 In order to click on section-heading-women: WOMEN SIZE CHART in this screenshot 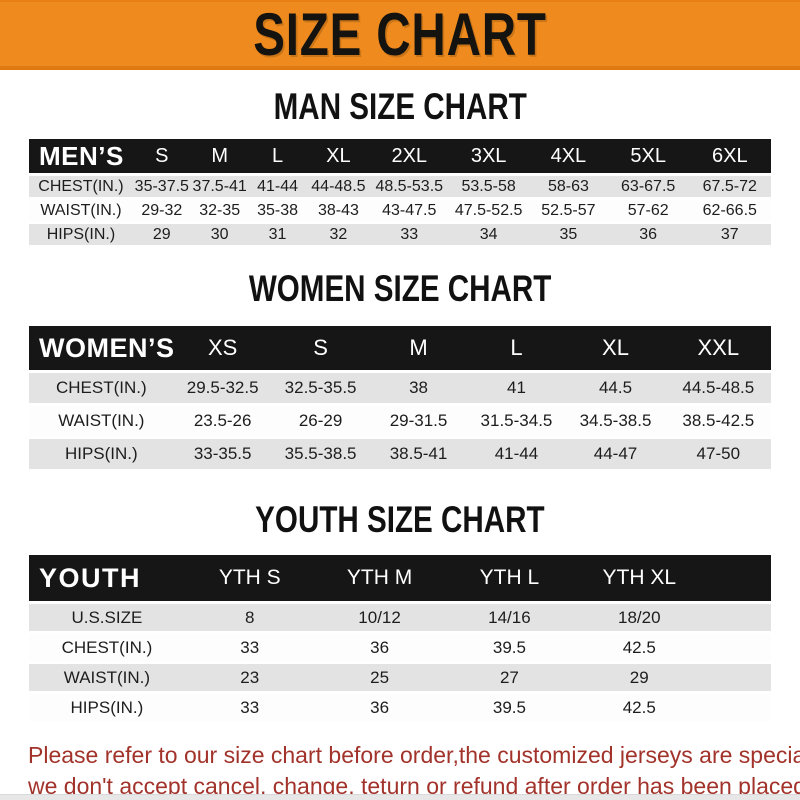, I will do `click(400, 289)`.